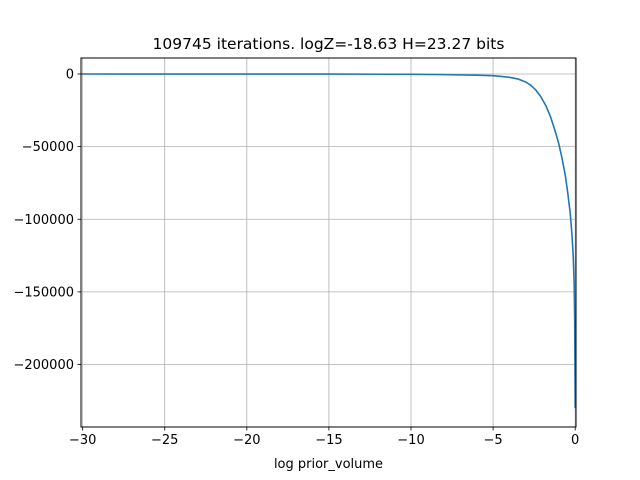  I want to click on x-tick-label: −5, so click(493, 440).